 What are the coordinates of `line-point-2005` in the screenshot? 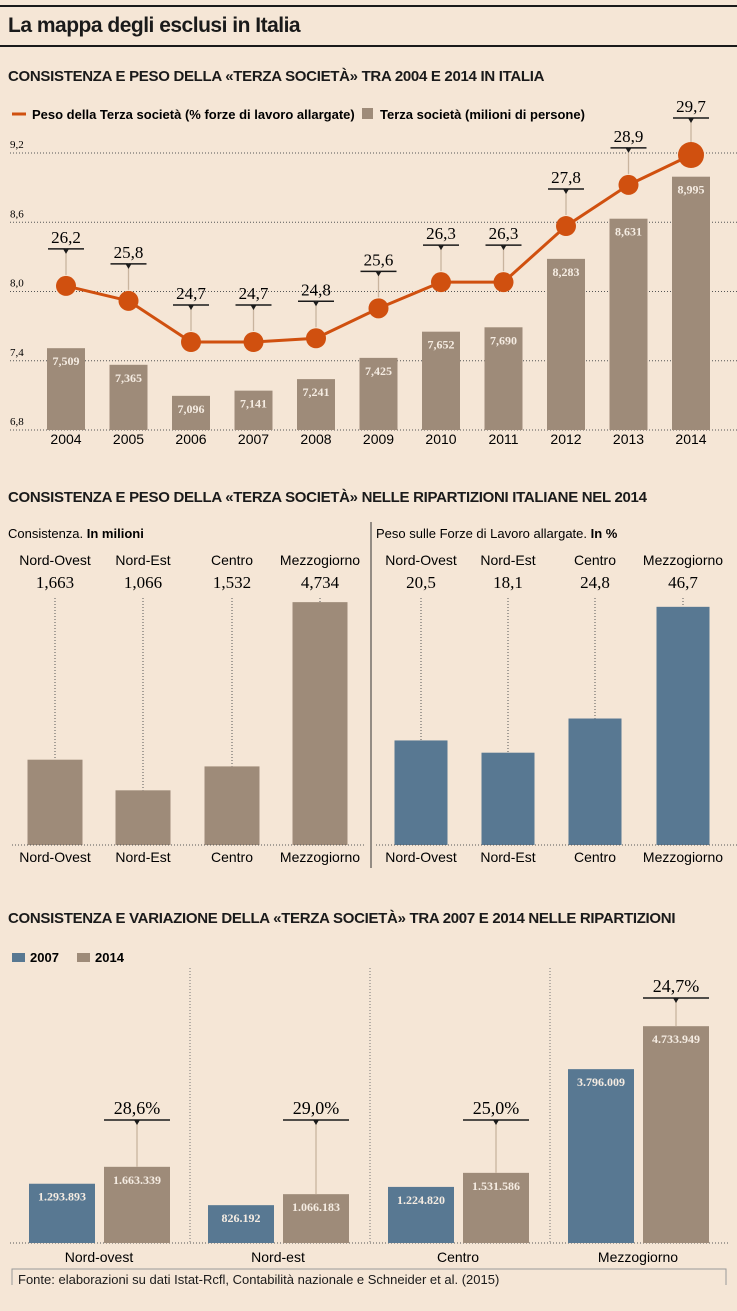 It's located at (128, 300).